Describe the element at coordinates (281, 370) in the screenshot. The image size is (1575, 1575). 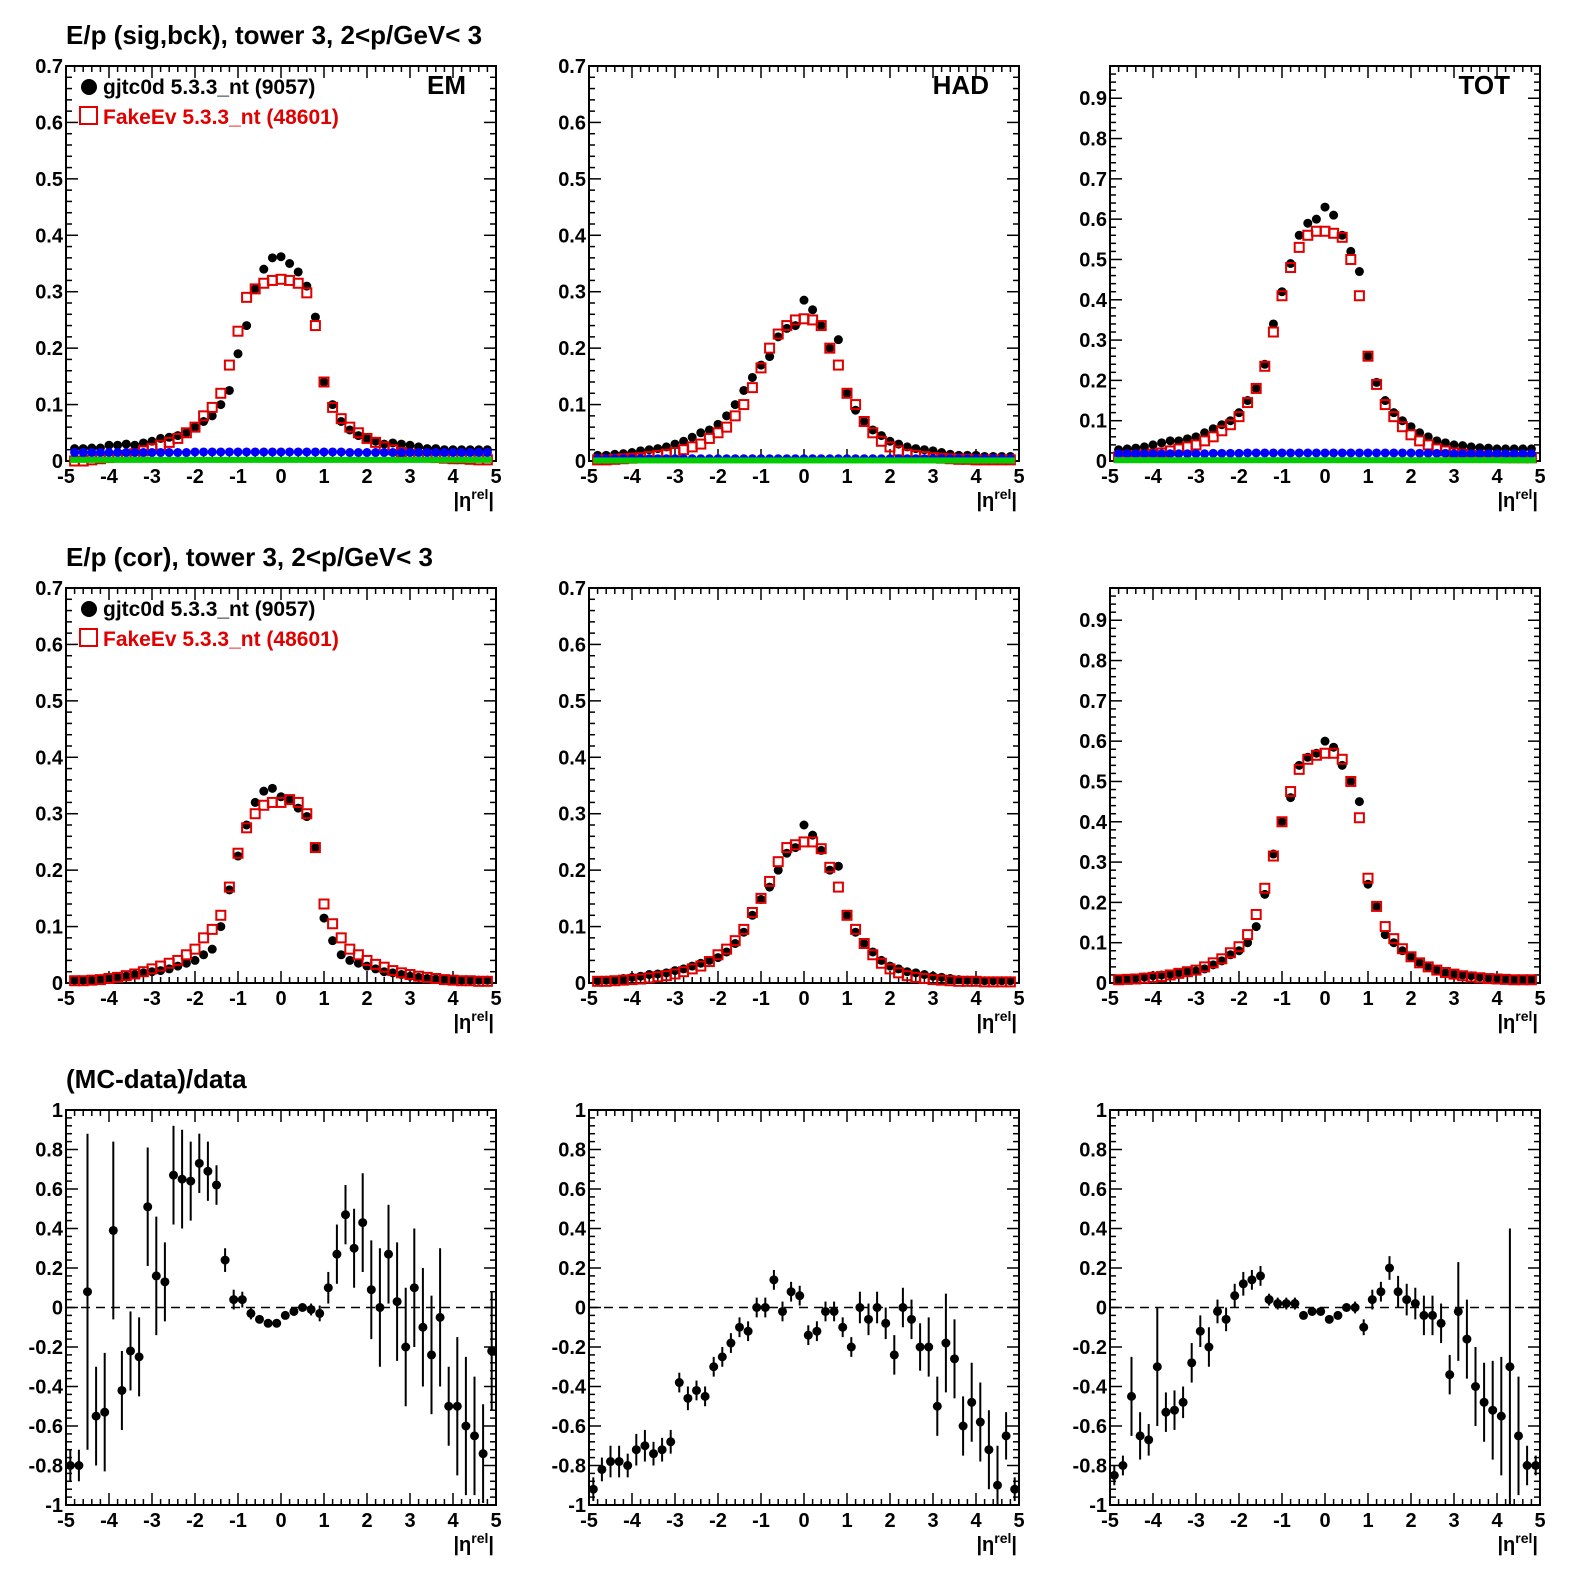
I see `series-mc` at that location.